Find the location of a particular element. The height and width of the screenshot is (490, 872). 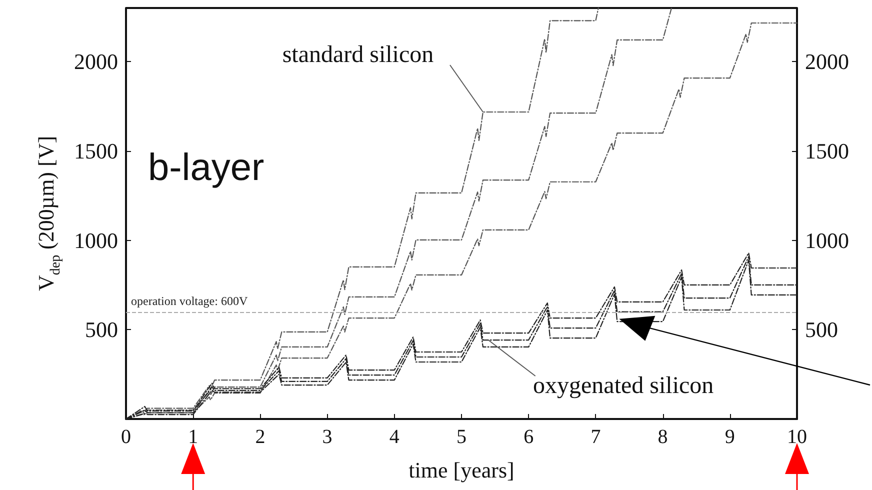

annotation: oxygenated silicon is located at coordinates (623, 386).